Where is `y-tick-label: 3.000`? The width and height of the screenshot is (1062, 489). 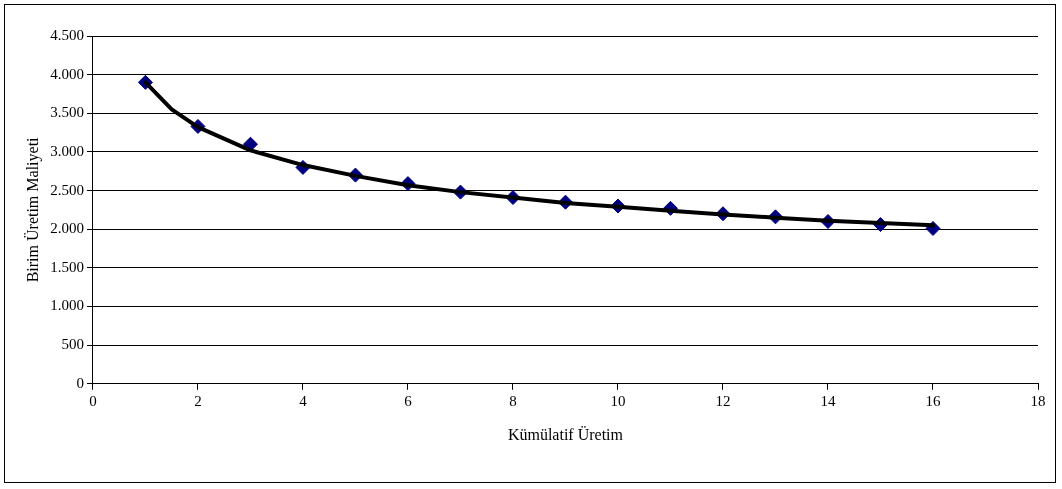 y-tick-label: 3.000 is located at coordinates (67, 150).